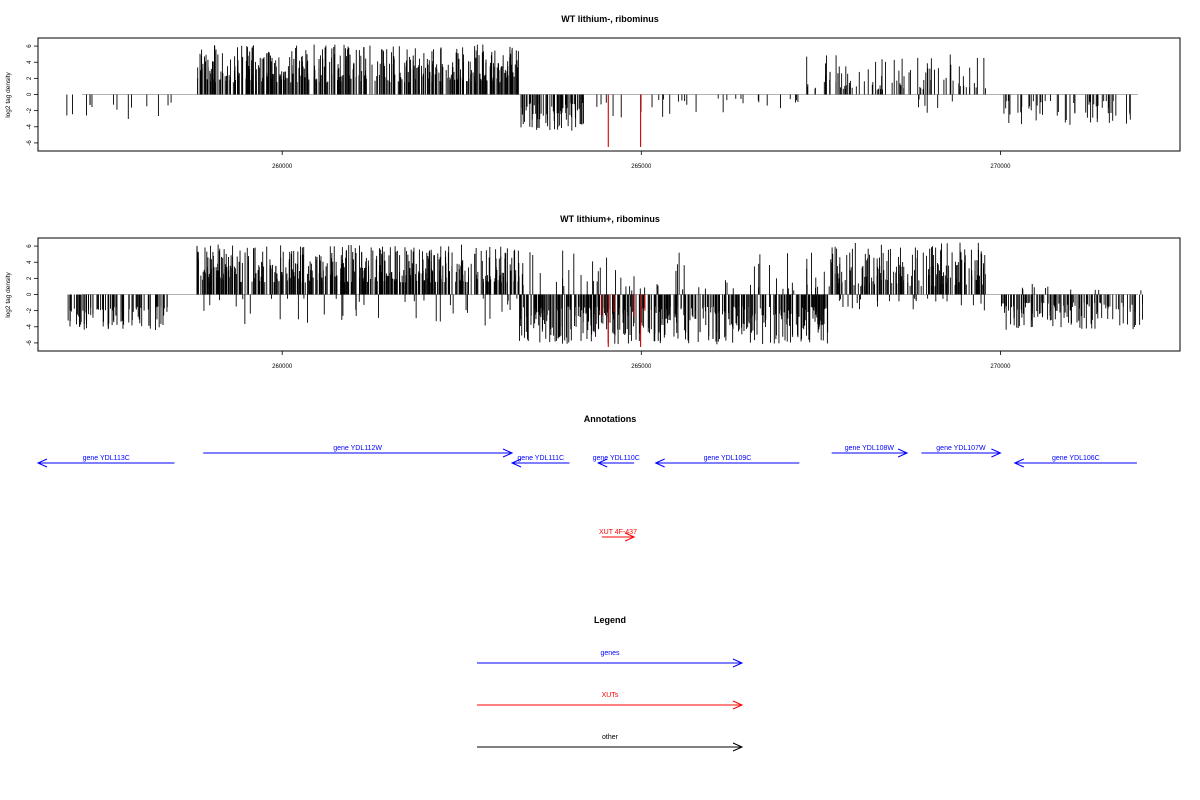 The width and height of the screenshot is (1200, 800). I want to click on annotations-title: Annotations, so click(610, 419).